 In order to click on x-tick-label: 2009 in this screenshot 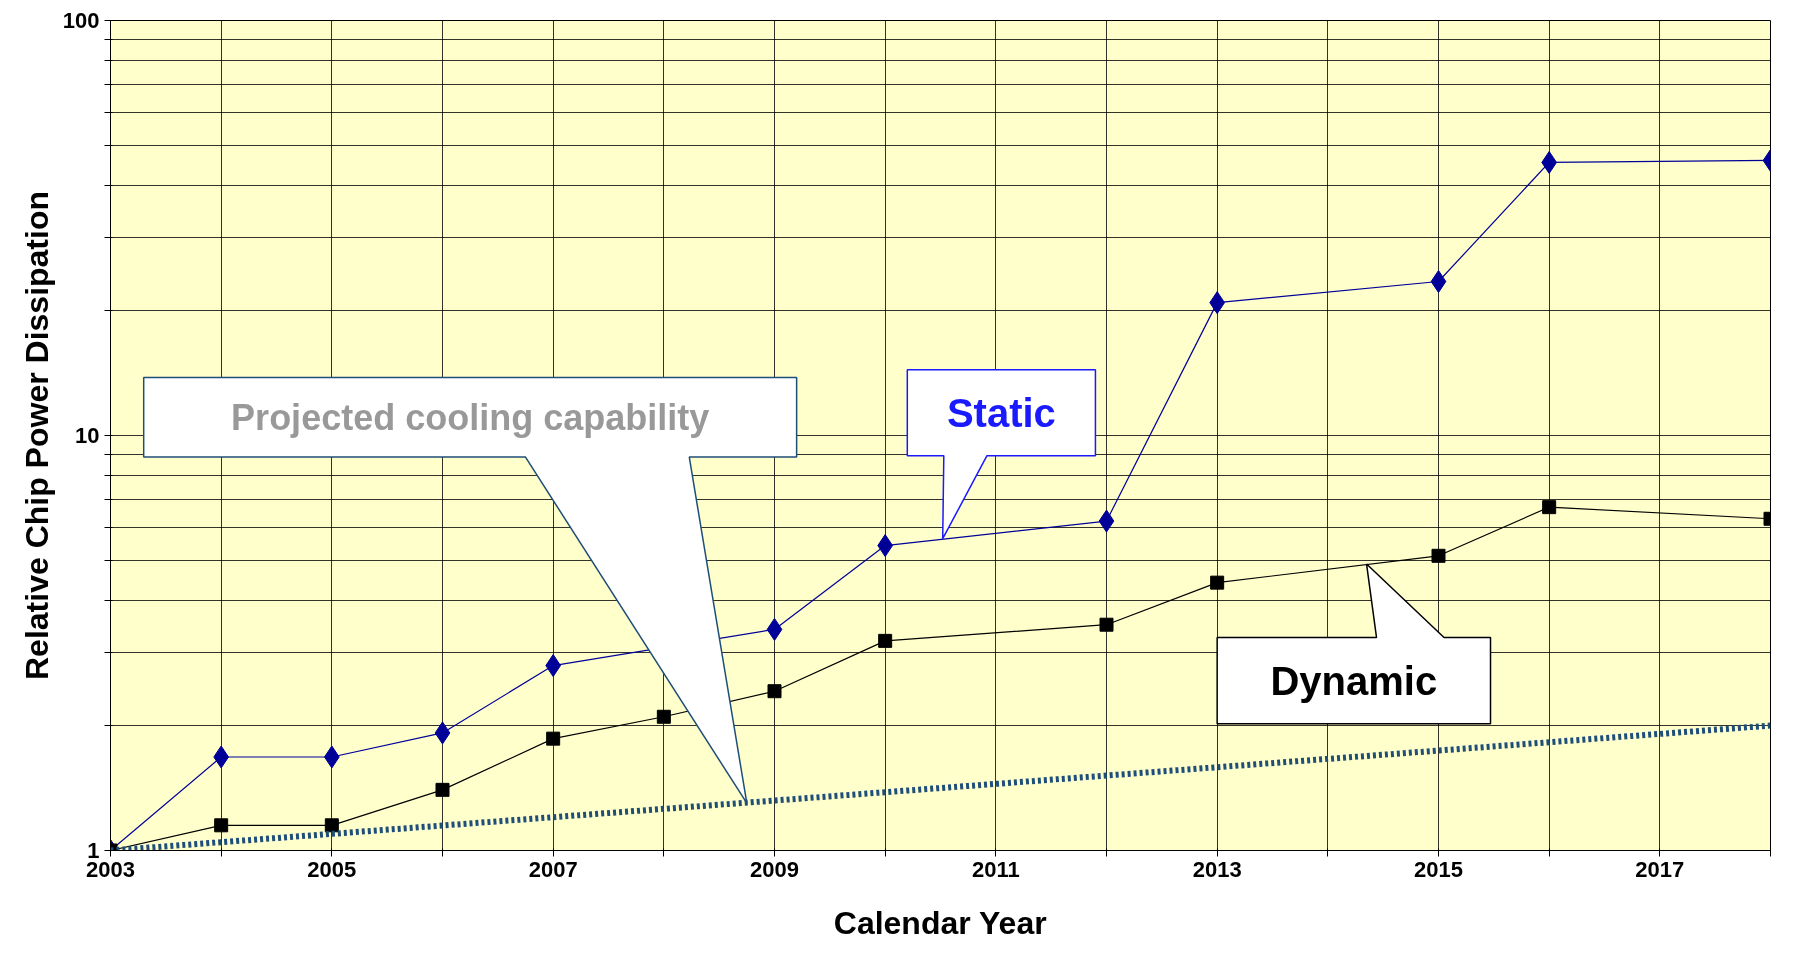, I will do `click(774, 869)`.